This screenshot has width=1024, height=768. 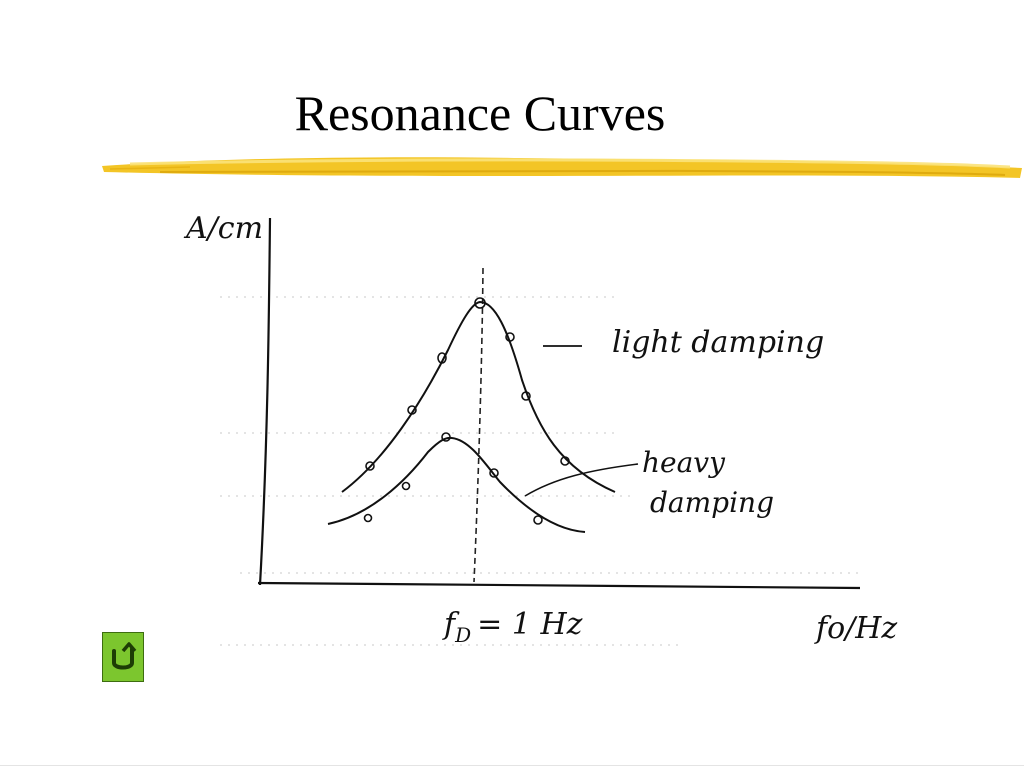 I want to click on title-underline-brush, so click(x=562, y=167).